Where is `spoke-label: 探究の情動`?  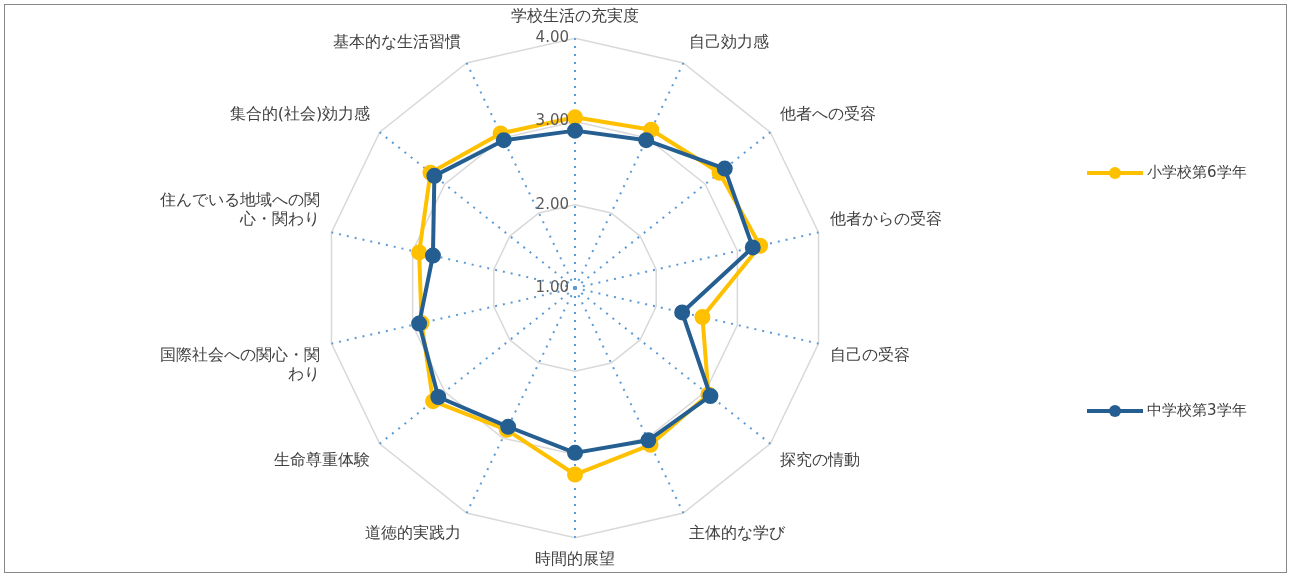
spoke-label: 探究の情動 is located at coordinates (819, 459).